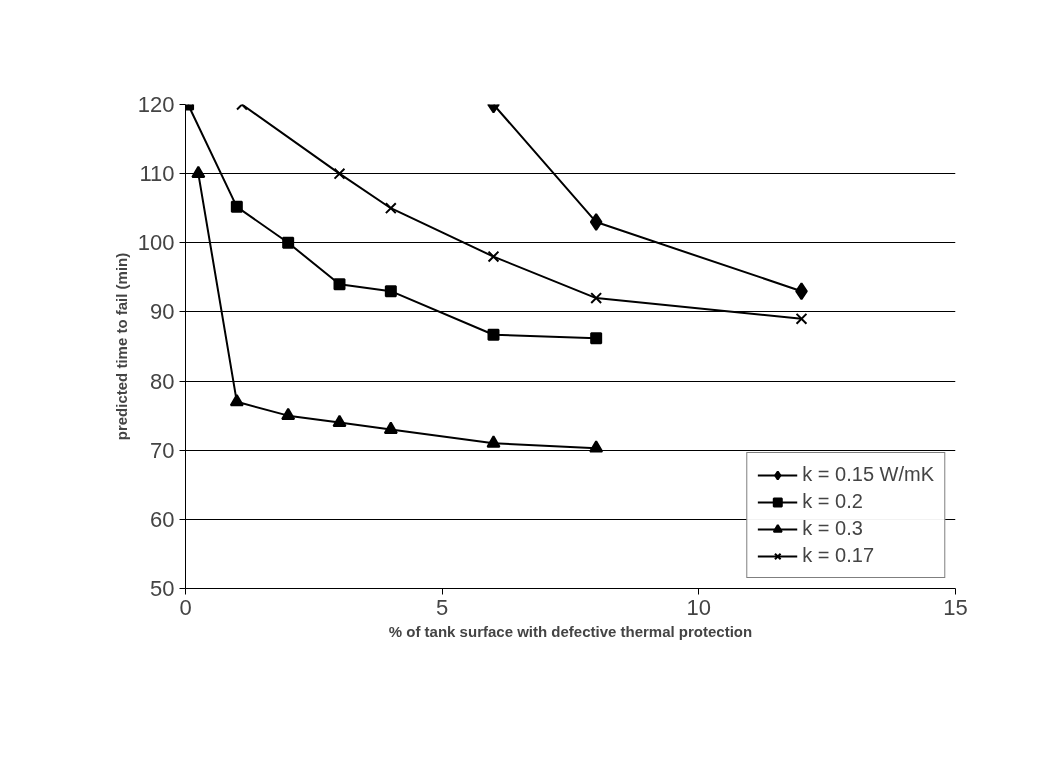  Describe the element at coordinates (162, 381) in the screenshot. I see `y-tick-label: 80` at that location.